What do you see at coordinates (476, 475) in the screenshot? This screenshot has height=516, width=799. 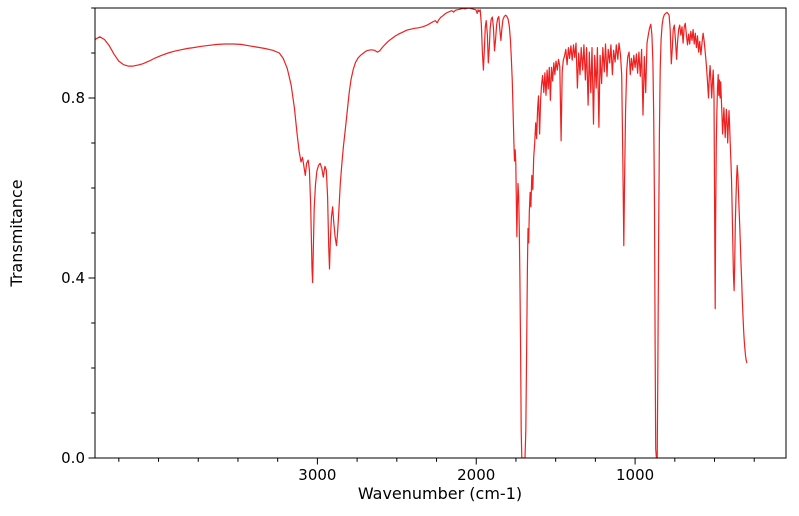 I see `x-tick-label: 2000` at bounding box center [476, 475].